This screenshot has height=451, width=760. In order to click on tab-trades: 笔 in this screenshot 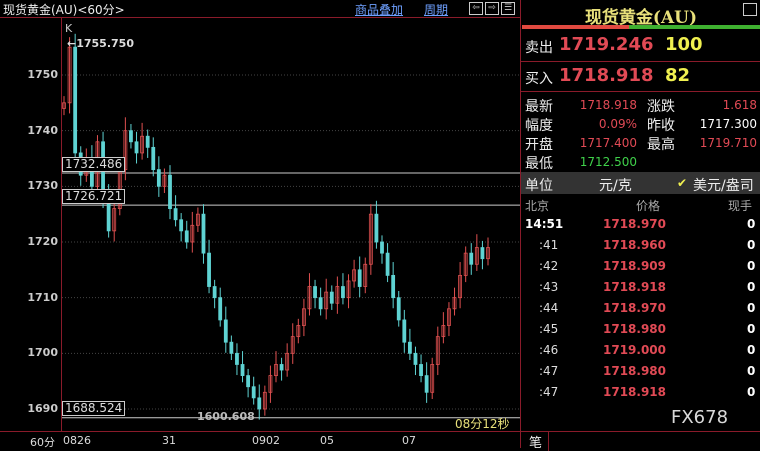, I will do `click(539, 441)`.